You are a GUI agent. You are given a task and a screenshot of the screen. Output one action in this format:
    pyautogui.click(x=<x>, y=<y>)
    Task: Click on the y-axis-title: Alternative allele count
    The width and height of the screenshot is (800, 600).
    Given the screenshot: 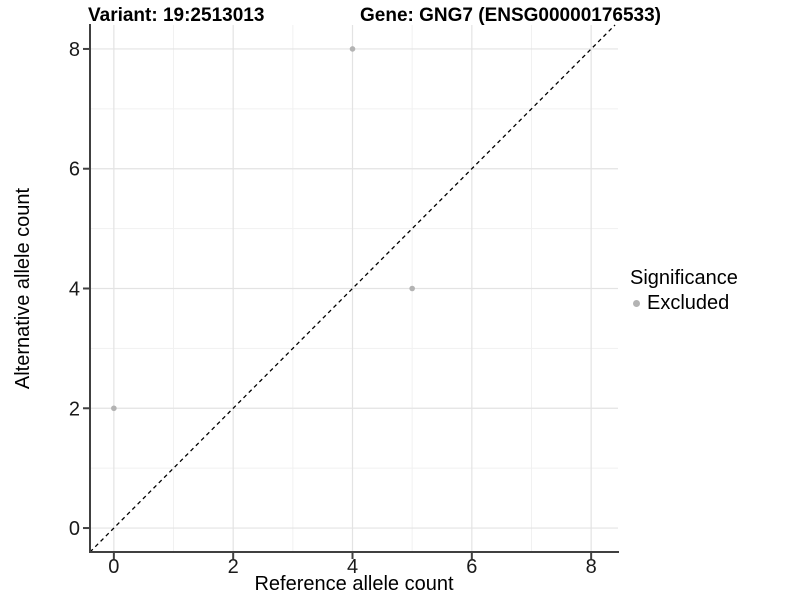 What is the action you would take?
    pyautogui.click(x=23, y=288)
    